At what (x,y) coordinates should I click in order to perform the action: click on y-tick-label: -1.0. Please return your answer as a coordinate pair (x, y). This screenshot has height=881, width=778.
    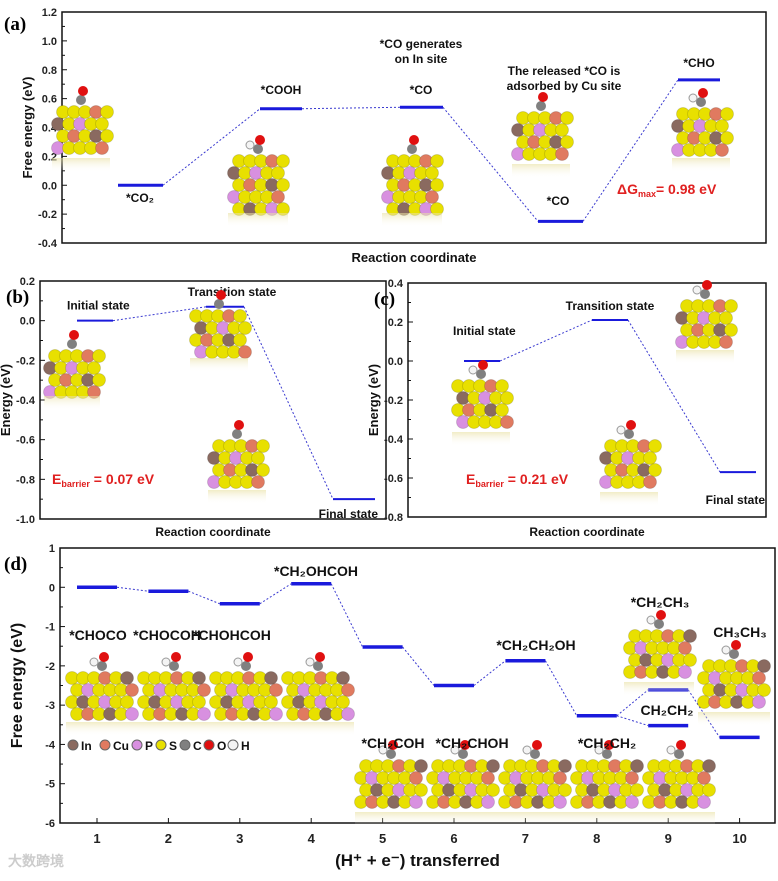
    Looking at the image, I should click on (25, 520).